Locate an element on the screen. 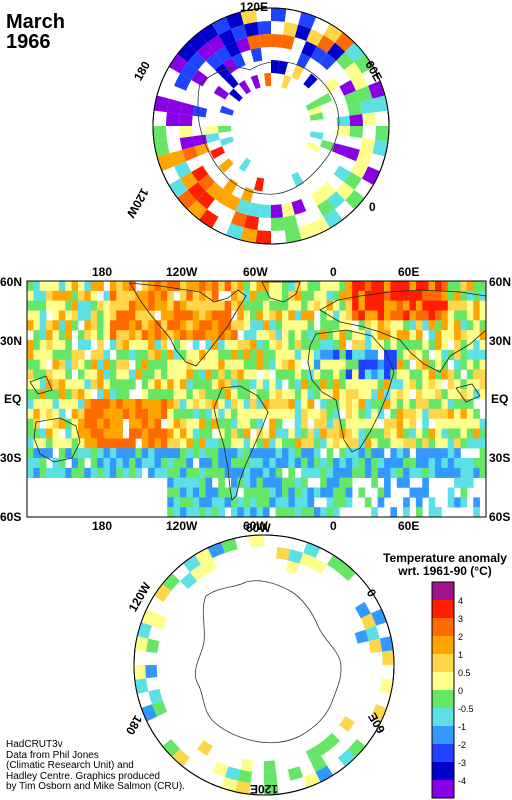 The height and width of the screenshot is (800, 512). bottom-lon-60e: 60E is located at coordinates (409, 526).